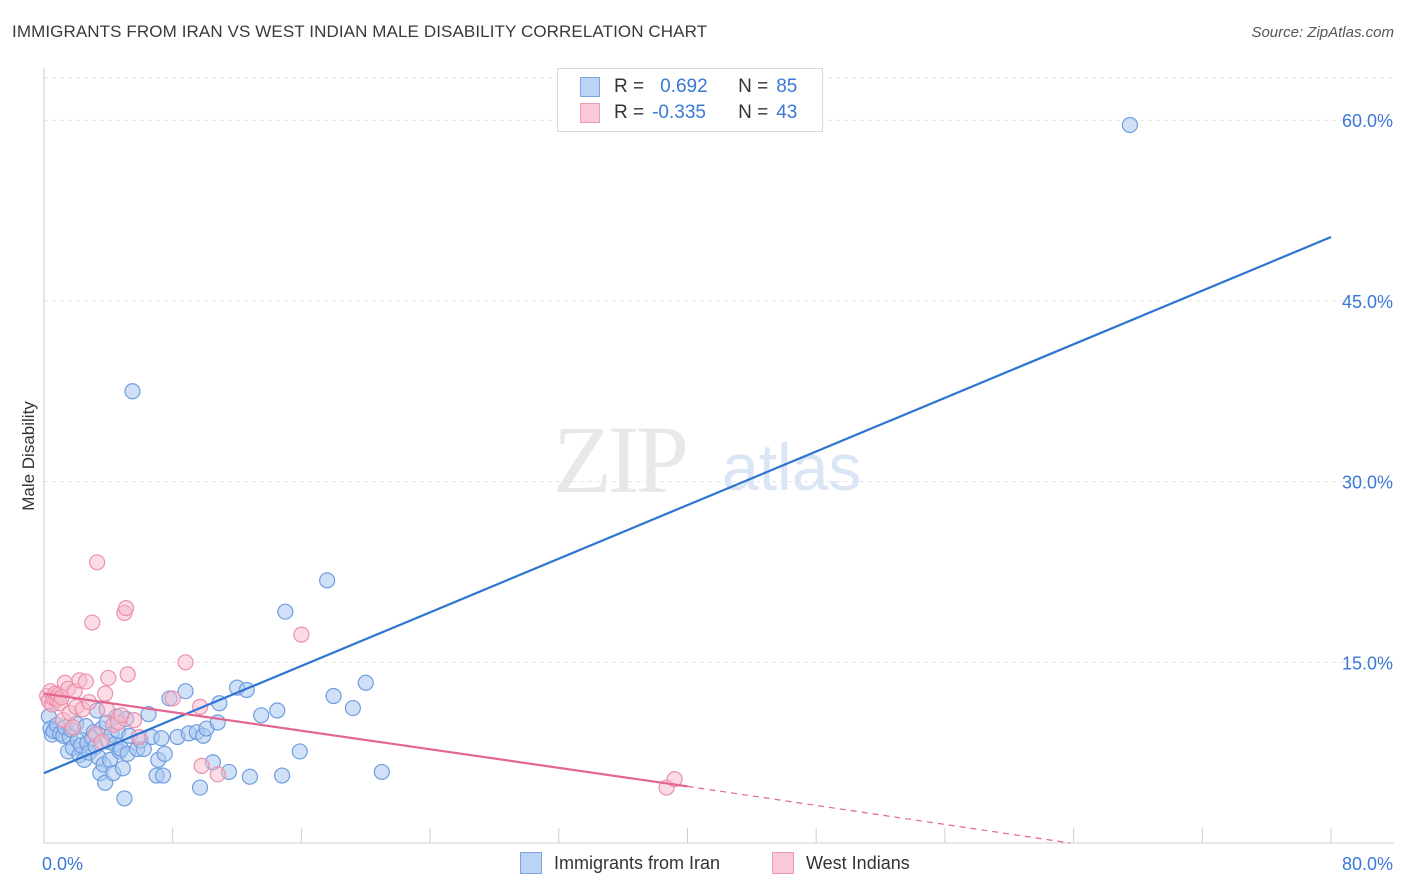 The image size is (1406, 892). I want to click on x-tick-label-min: 0.0%, so click(62, 864).